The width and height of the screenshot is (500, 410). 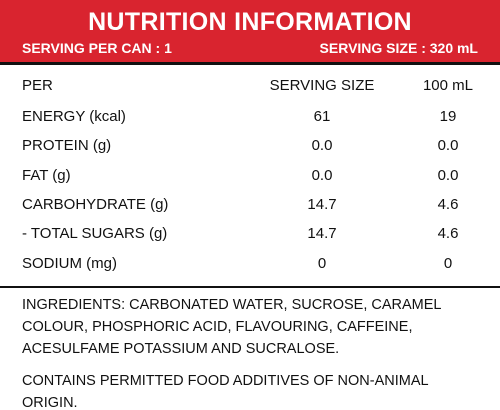 What do you see at coordinates (67, 146) in the screenshot?
I see `nutrient-name: PROTEIN (g)` at bounding box center [67, 146].